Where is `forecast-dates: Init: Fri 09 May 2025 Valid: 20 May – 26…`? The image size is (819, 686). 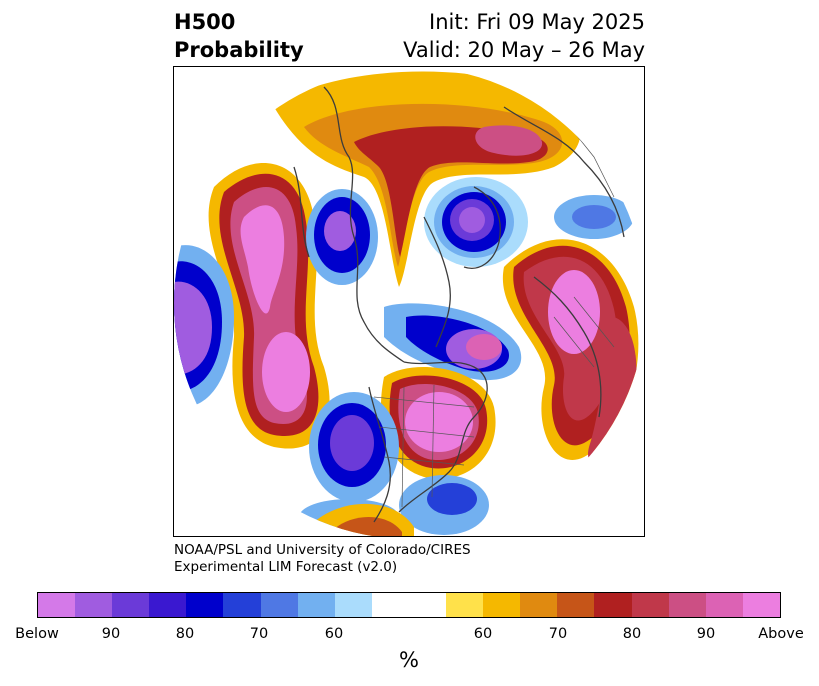
forecast-dates: Init: Fri 09 May 2025 Valid: 20 May – 26… is located at coordinates (524, 36).